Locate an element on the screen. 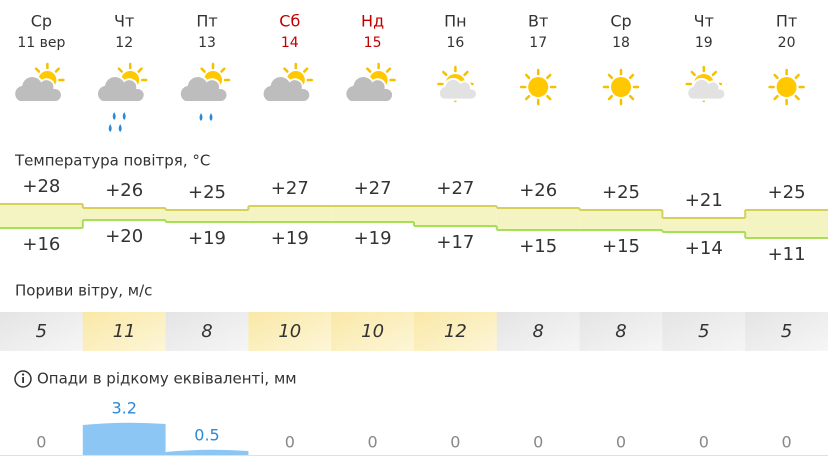 This screenshot has width=828, height=462. min-temp: +16 is located at coordinates (41, 244).